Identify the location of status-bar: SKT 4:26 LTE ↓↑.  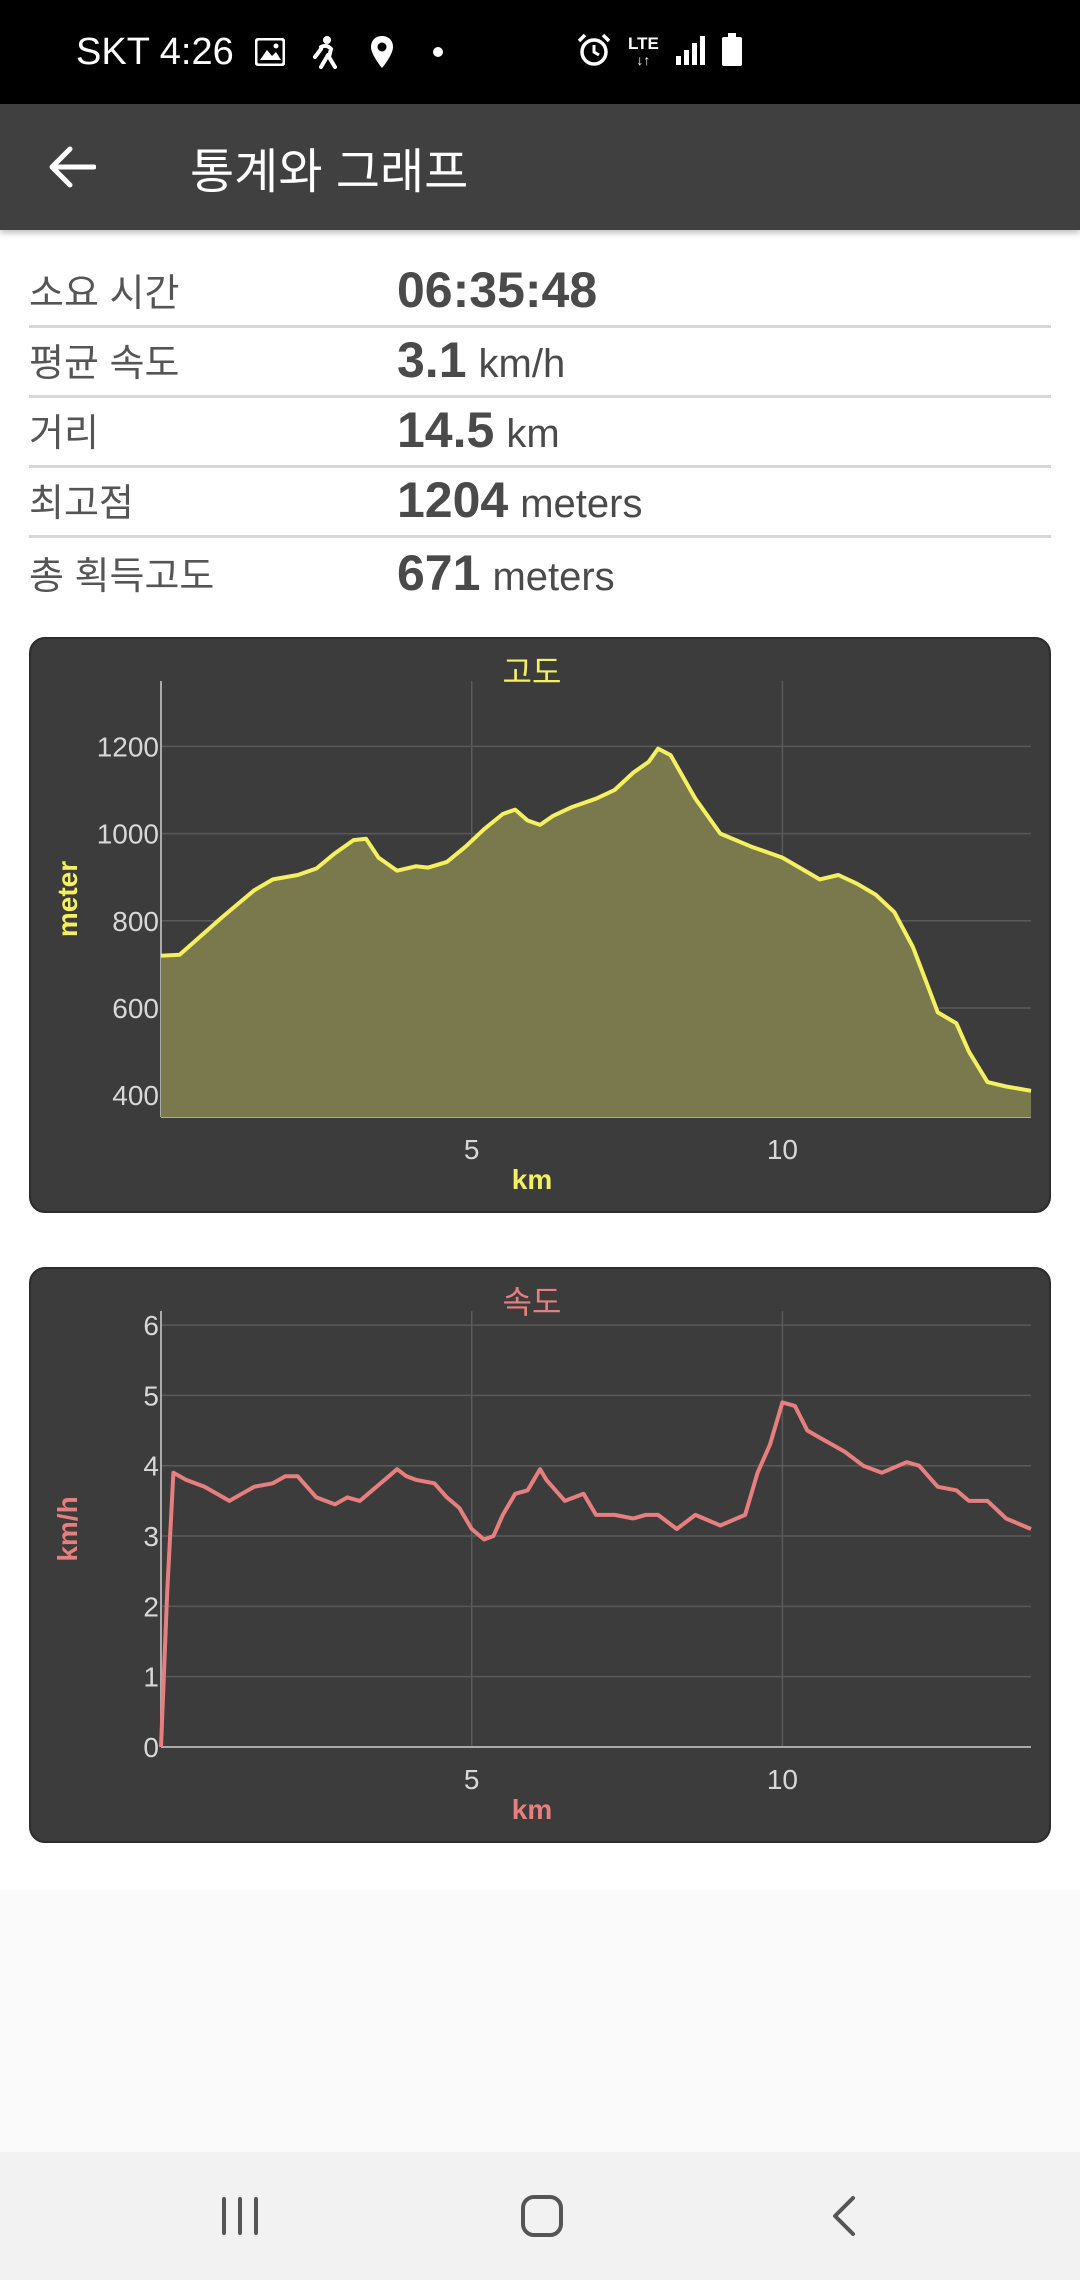
(540, 52).